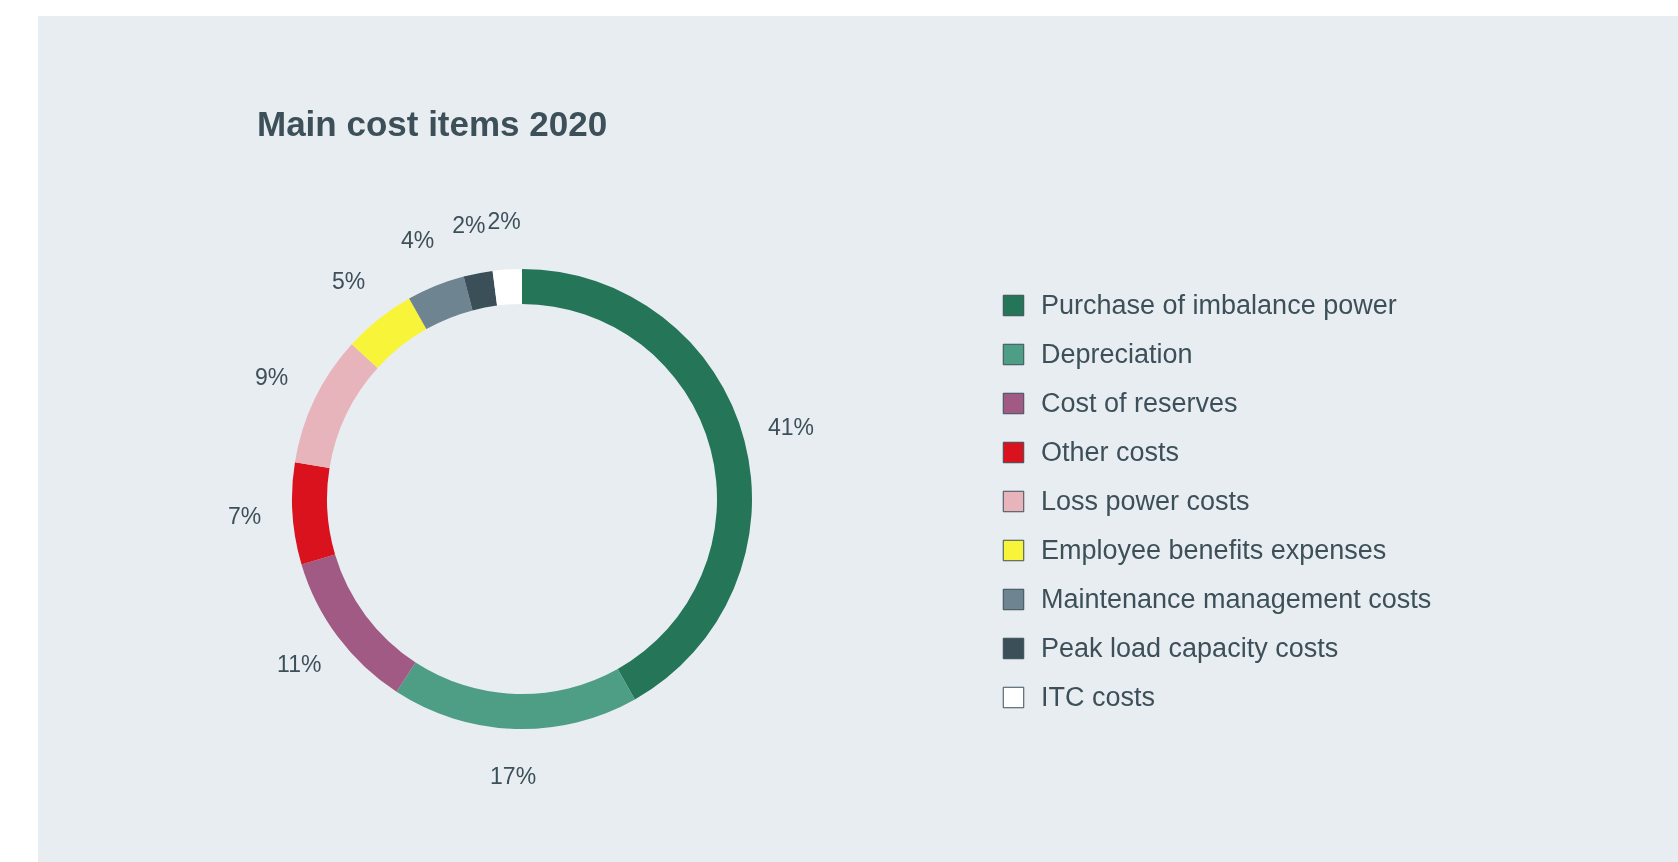 The width and height of the screenshot is (1678, 862). I want to click on data-label: 41%, so click(790, 427).